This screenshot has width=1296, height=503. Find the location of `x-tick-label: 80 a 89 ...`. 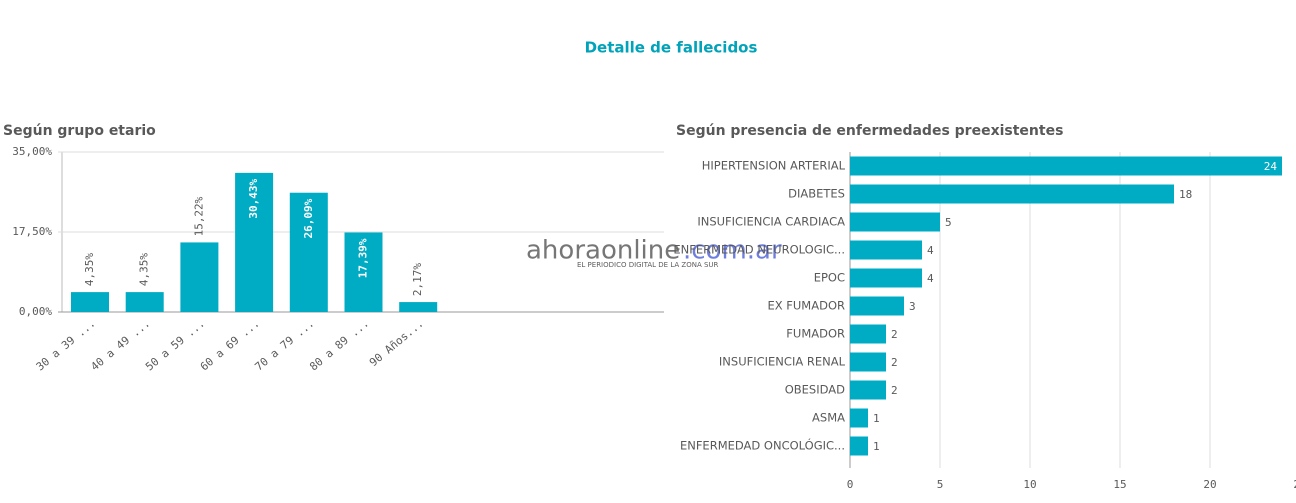

x-tick-label: 80 a 89 ... is located at coordinates (339, 345).